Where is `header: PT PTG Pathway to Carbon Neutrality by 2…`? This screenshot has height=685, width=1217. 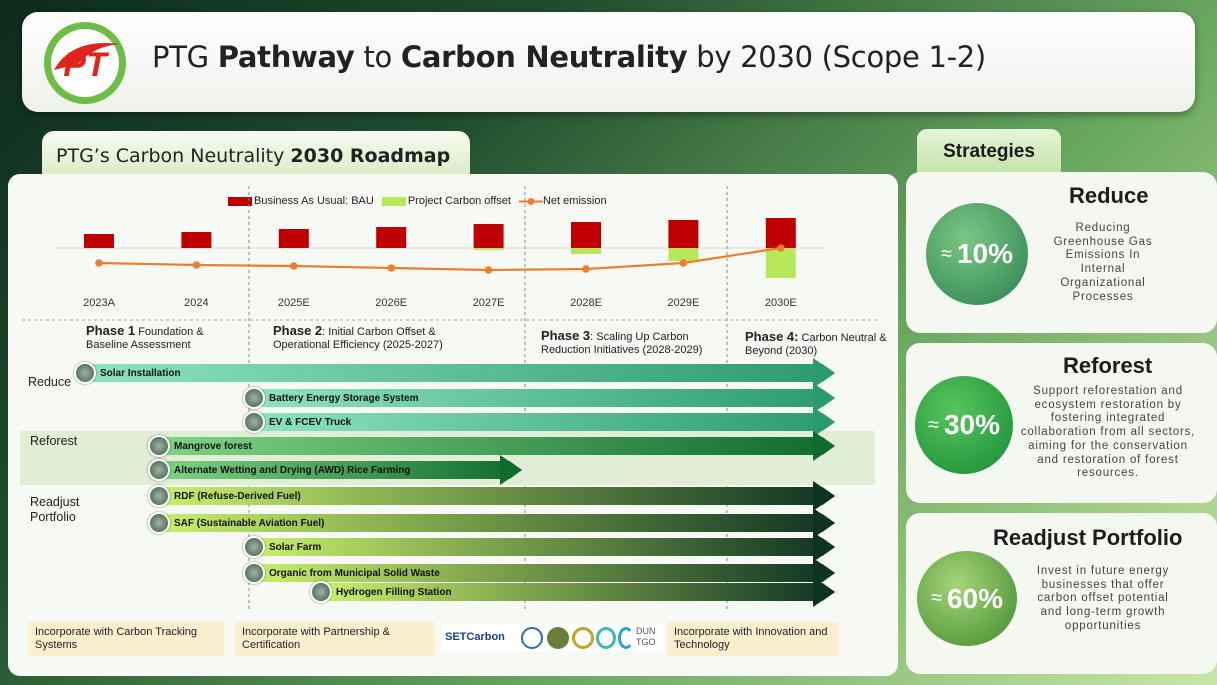
header: PT PTG Pathway to Carbon Neutrality by 2… is located at coordinates (608, 62).